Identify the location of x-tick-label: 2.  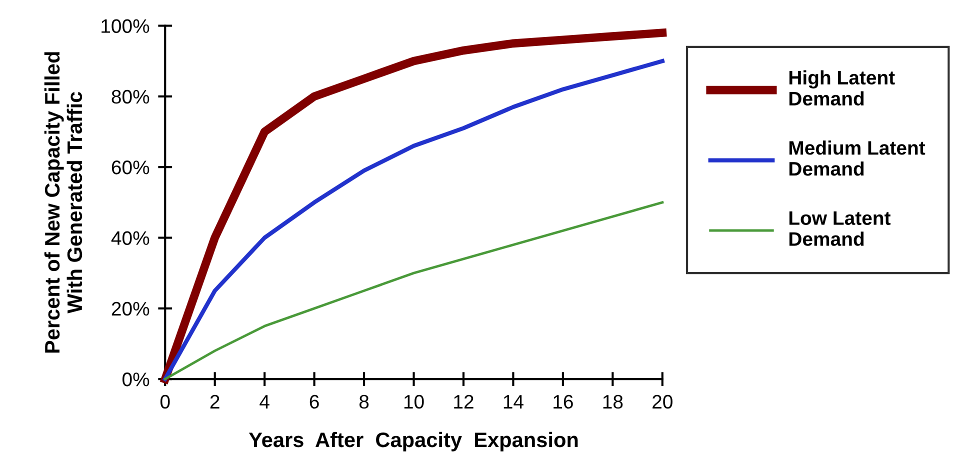
(215, 401).